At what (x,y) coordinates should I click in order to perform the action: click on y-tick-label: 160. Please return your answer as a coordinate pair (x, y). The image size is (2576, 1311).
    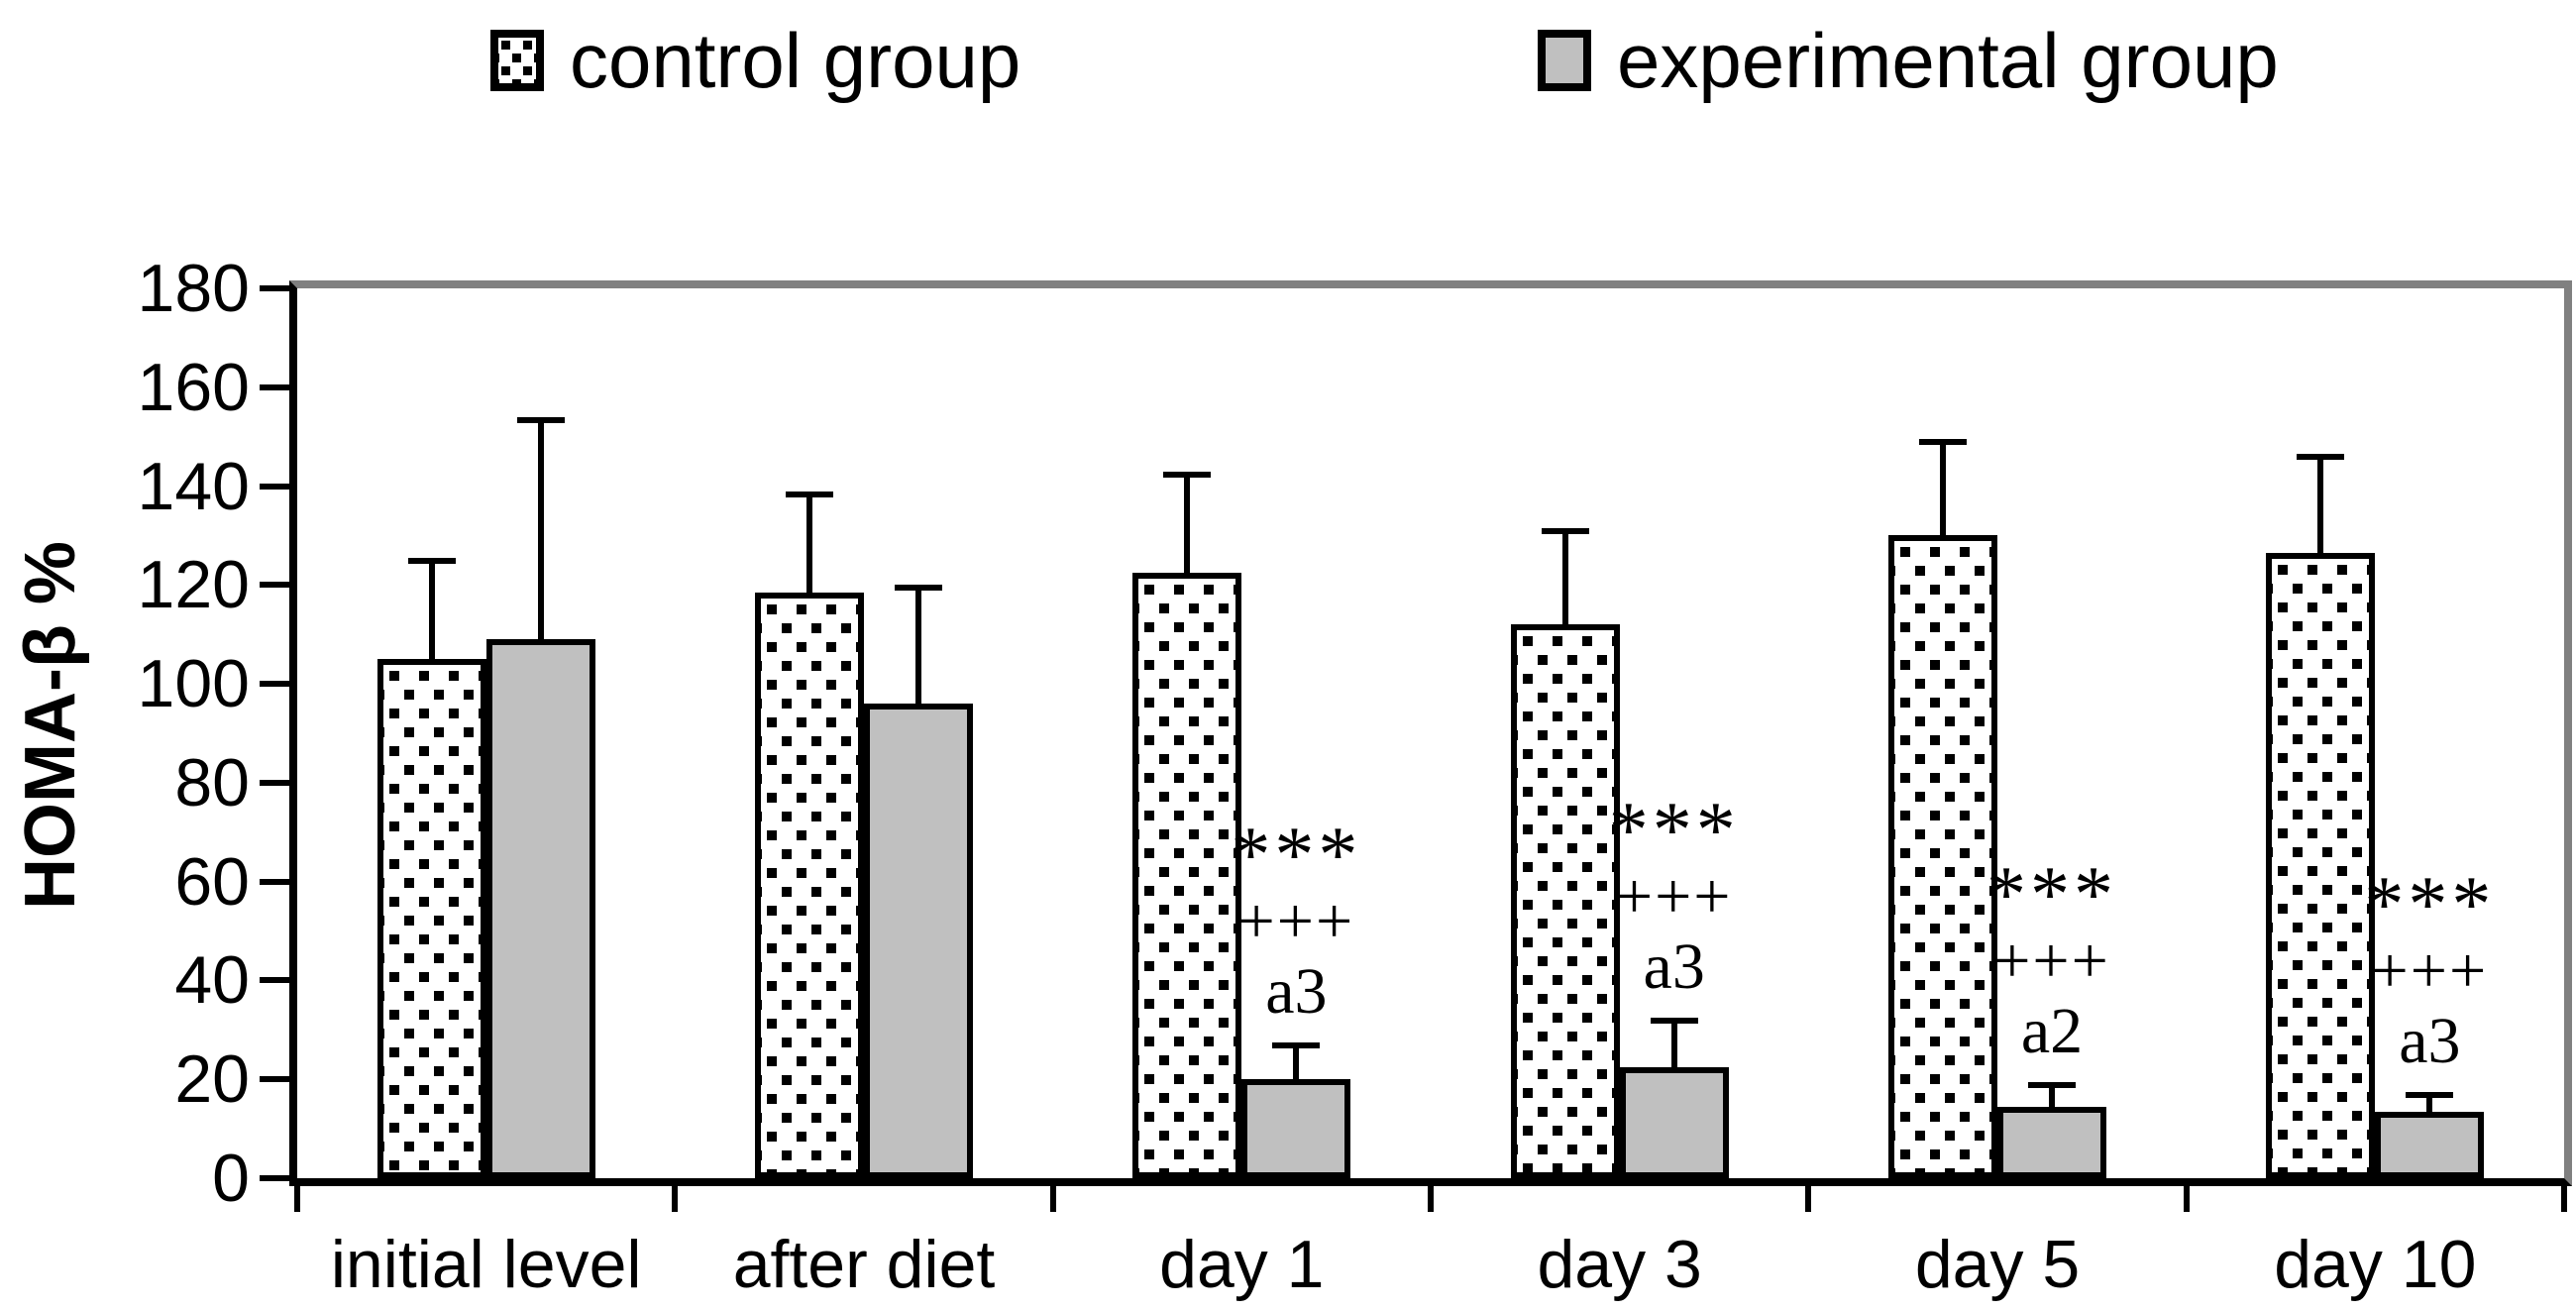
    Looking at the image, I should click on (194, 387).